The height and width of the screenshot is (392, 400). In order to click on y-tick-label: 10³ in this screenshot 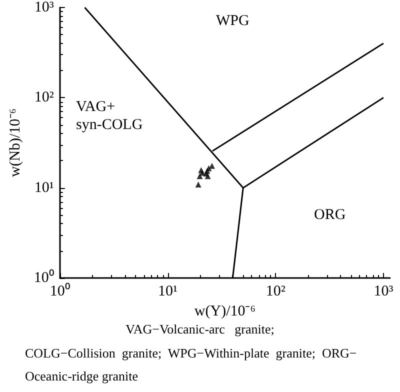, I will do `click(44, 8)`.